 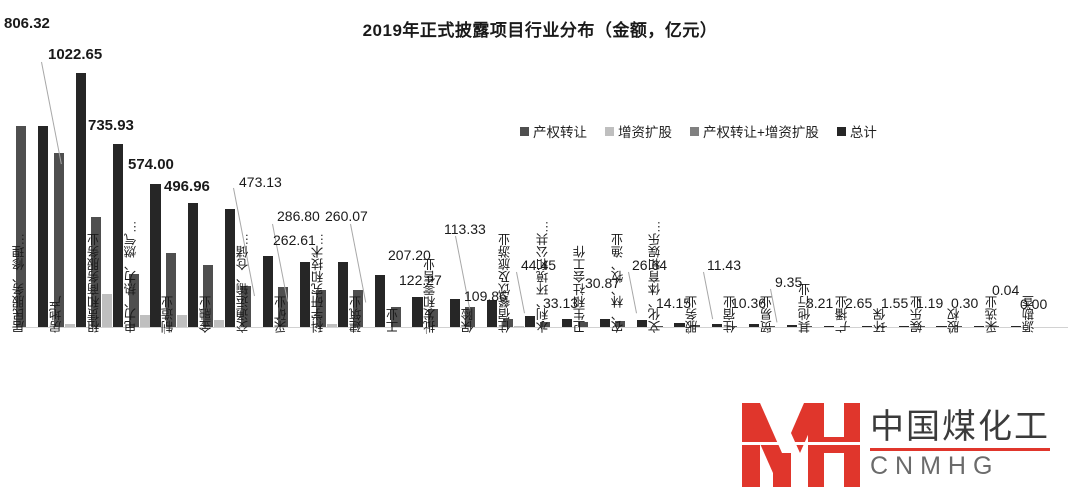 What do you see at coordinates (650, 265) in the screenshot?
I see `bar-value-label: 26.64` at bounding box center [650, 265].